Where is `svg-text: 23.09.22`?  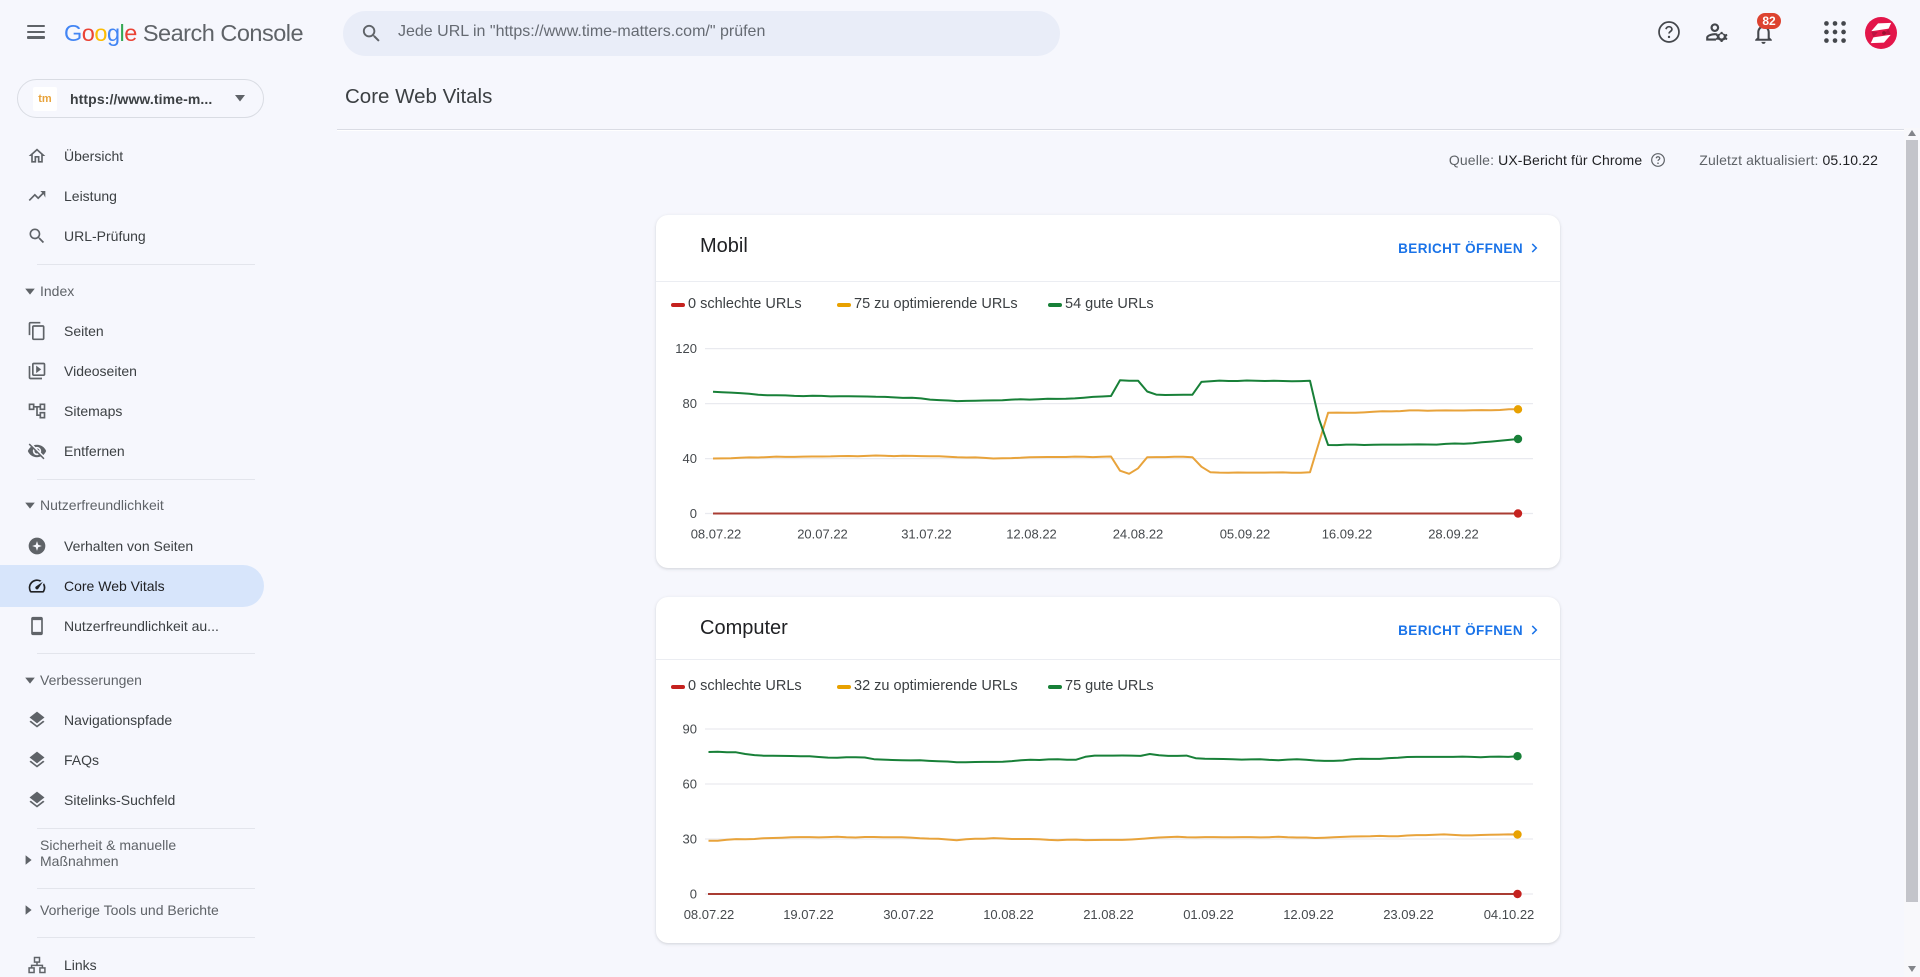
svg-text: 23.09.22 is located at coordinates (1408, 914).